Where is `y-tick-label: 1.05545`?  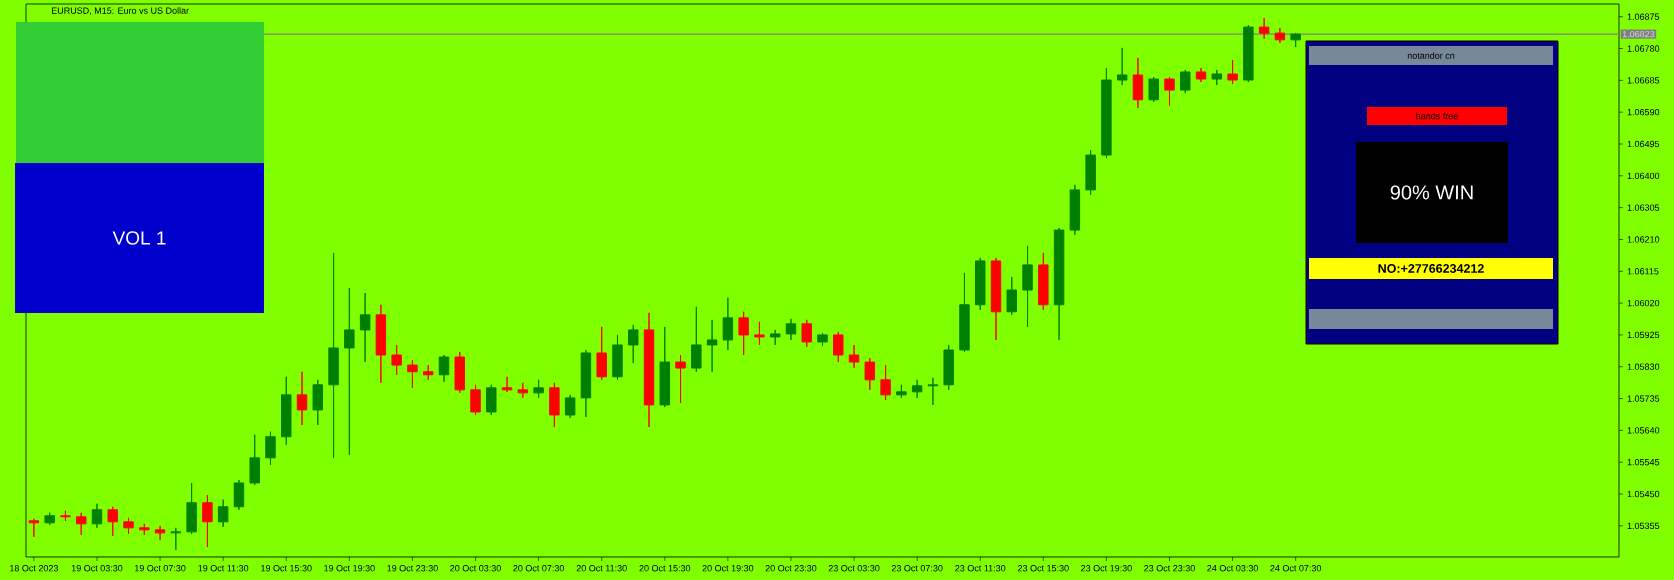
y-tick-label: 1.05545 is located at coordinates (1643, 462).